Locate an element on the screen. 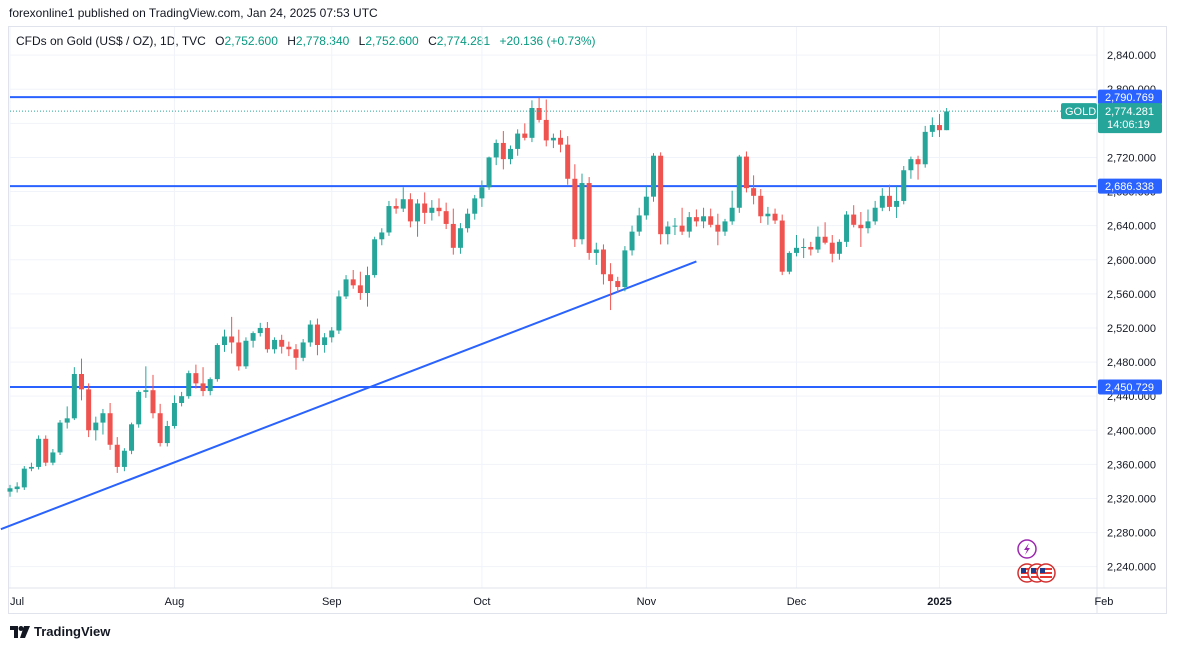 The width and height of the screenshot is (1177, 650). symbol-tag-label: GOLD is located at coordinates (1080, 112).